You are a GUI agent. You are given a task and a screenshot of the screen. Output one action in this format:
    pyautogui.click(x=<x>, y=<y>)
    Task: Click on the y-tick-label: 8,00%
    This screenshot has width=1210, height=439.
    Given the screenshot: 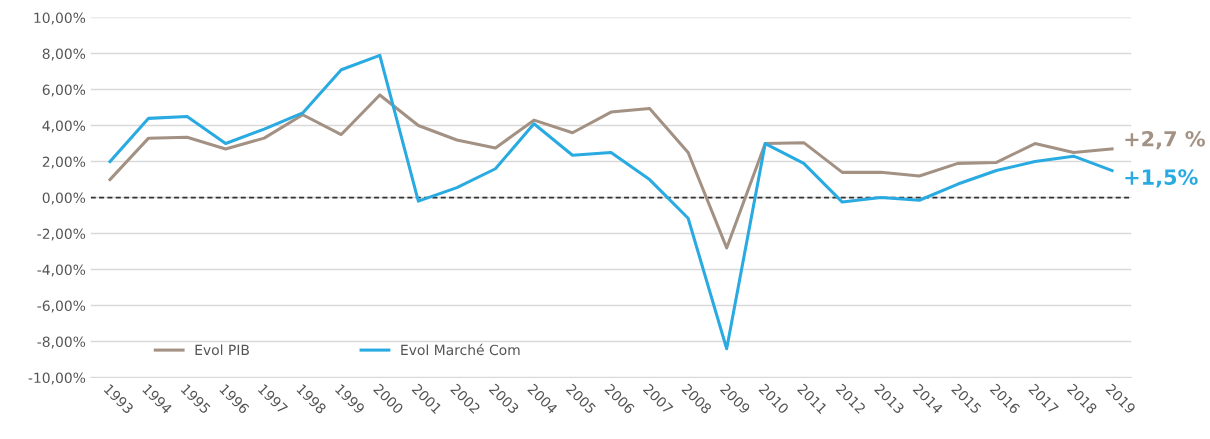 What is the action you would take?
    pyautogui.click(x=64, y=54)
    